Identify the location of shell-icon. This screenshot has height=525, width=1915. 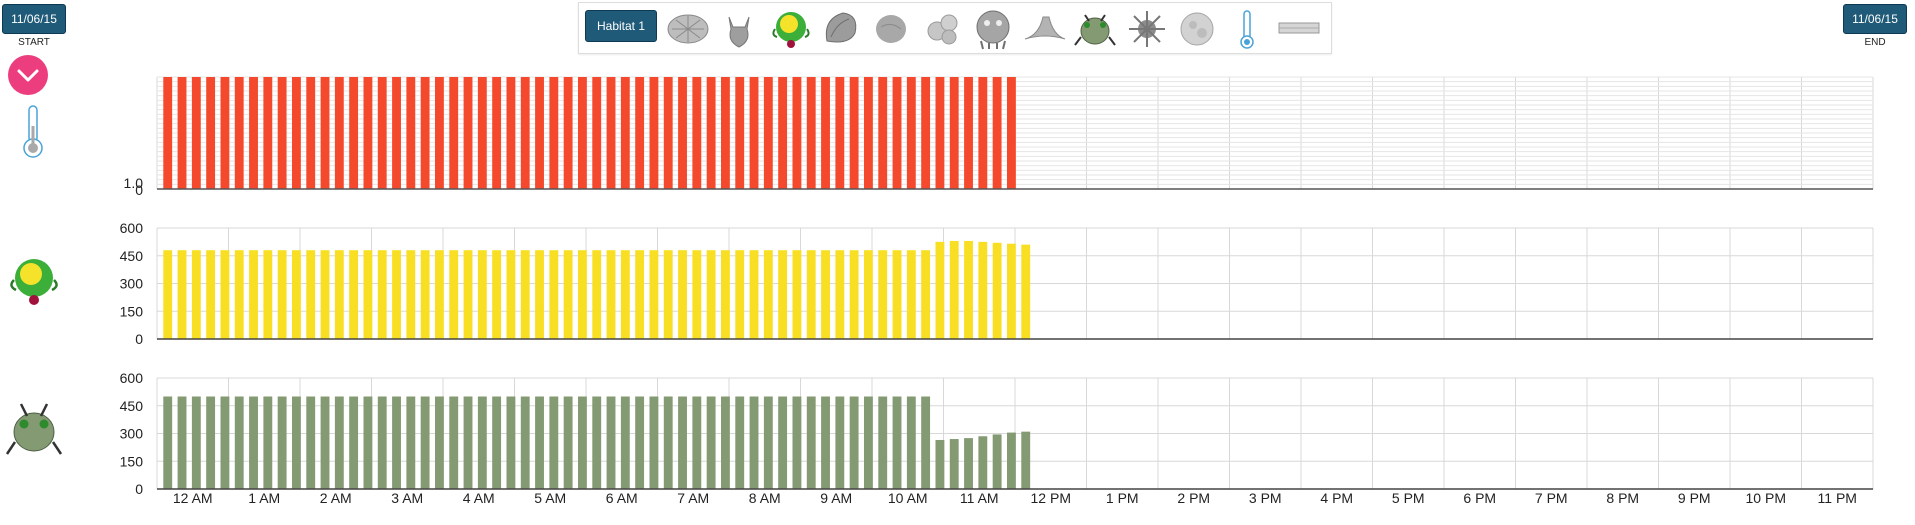
(841, 29).